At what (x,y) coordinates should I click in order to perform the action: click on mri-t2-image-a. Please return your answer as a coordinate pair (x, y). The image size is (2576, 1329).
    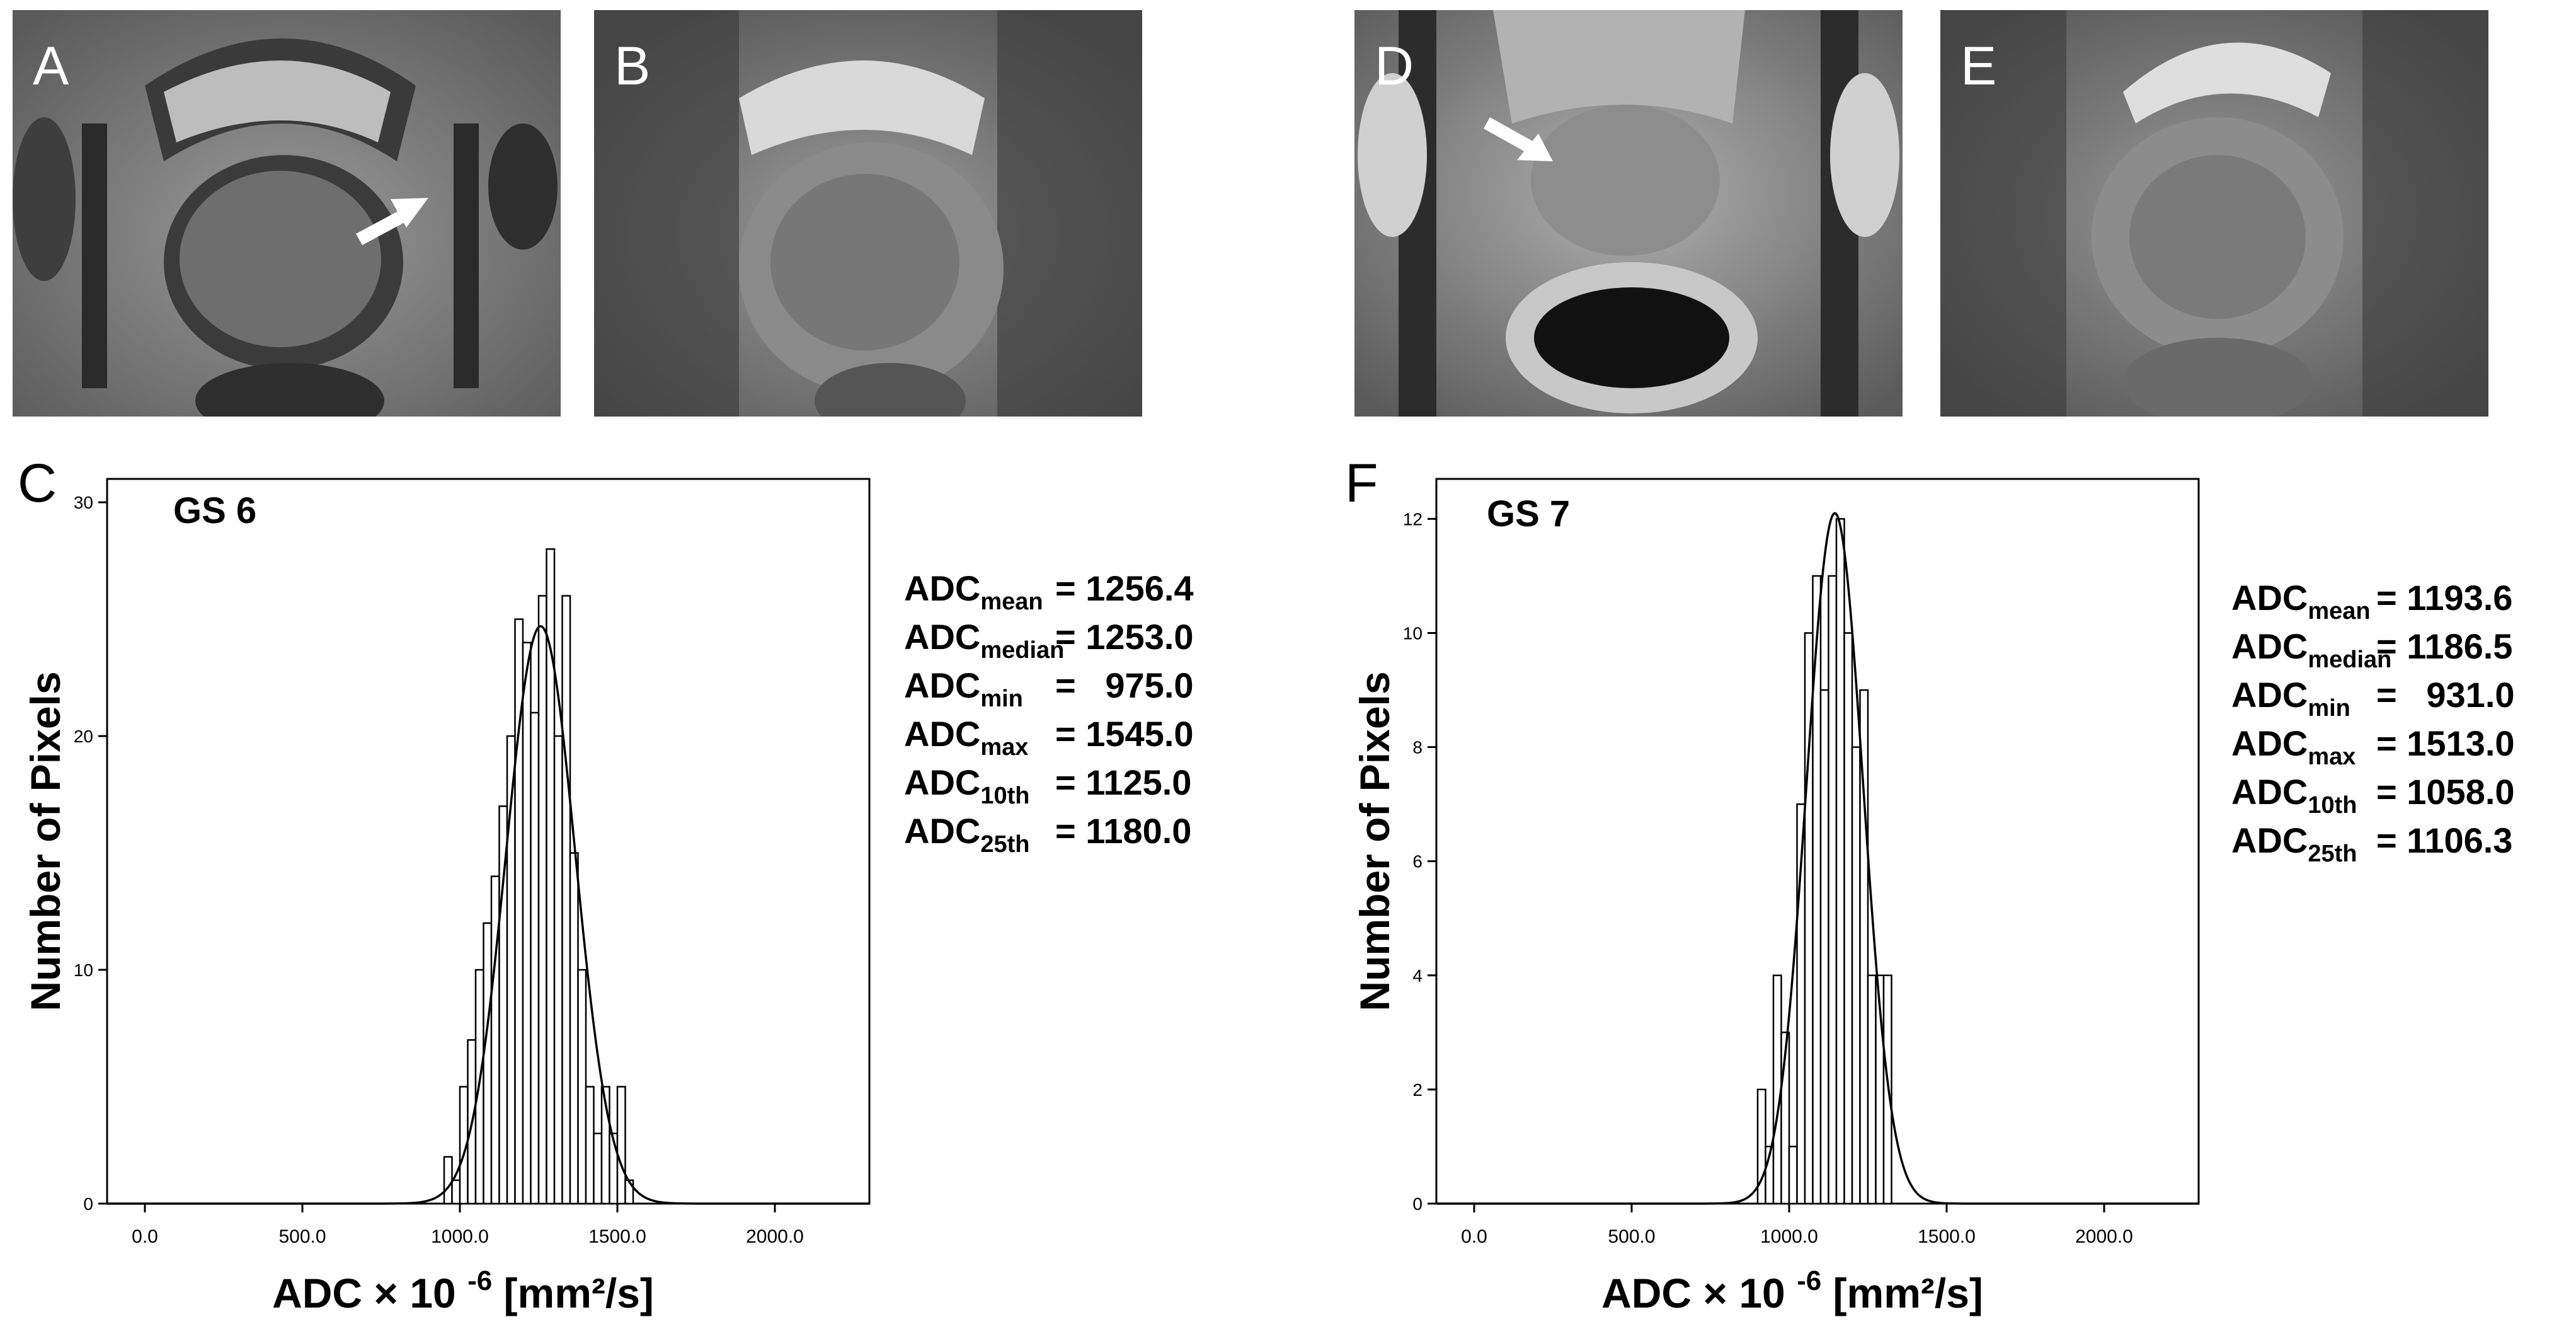
    Looking at the image, I should click on (287, 213).